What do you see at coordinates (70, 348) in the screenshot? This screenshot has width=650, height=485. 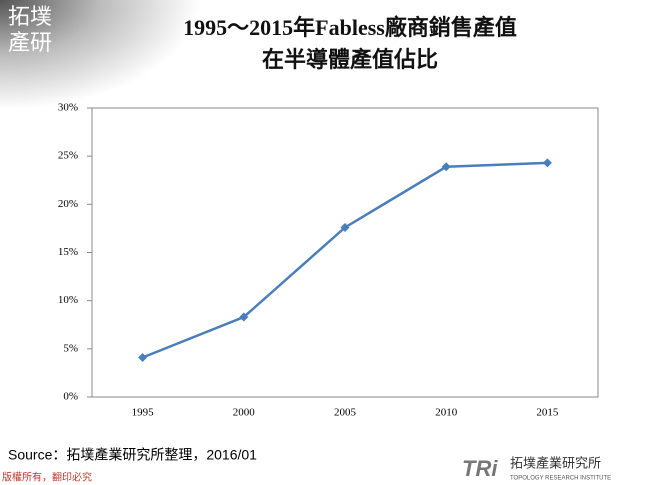 I see `y-tick-label: 5%` at bounding box center [70, 348].